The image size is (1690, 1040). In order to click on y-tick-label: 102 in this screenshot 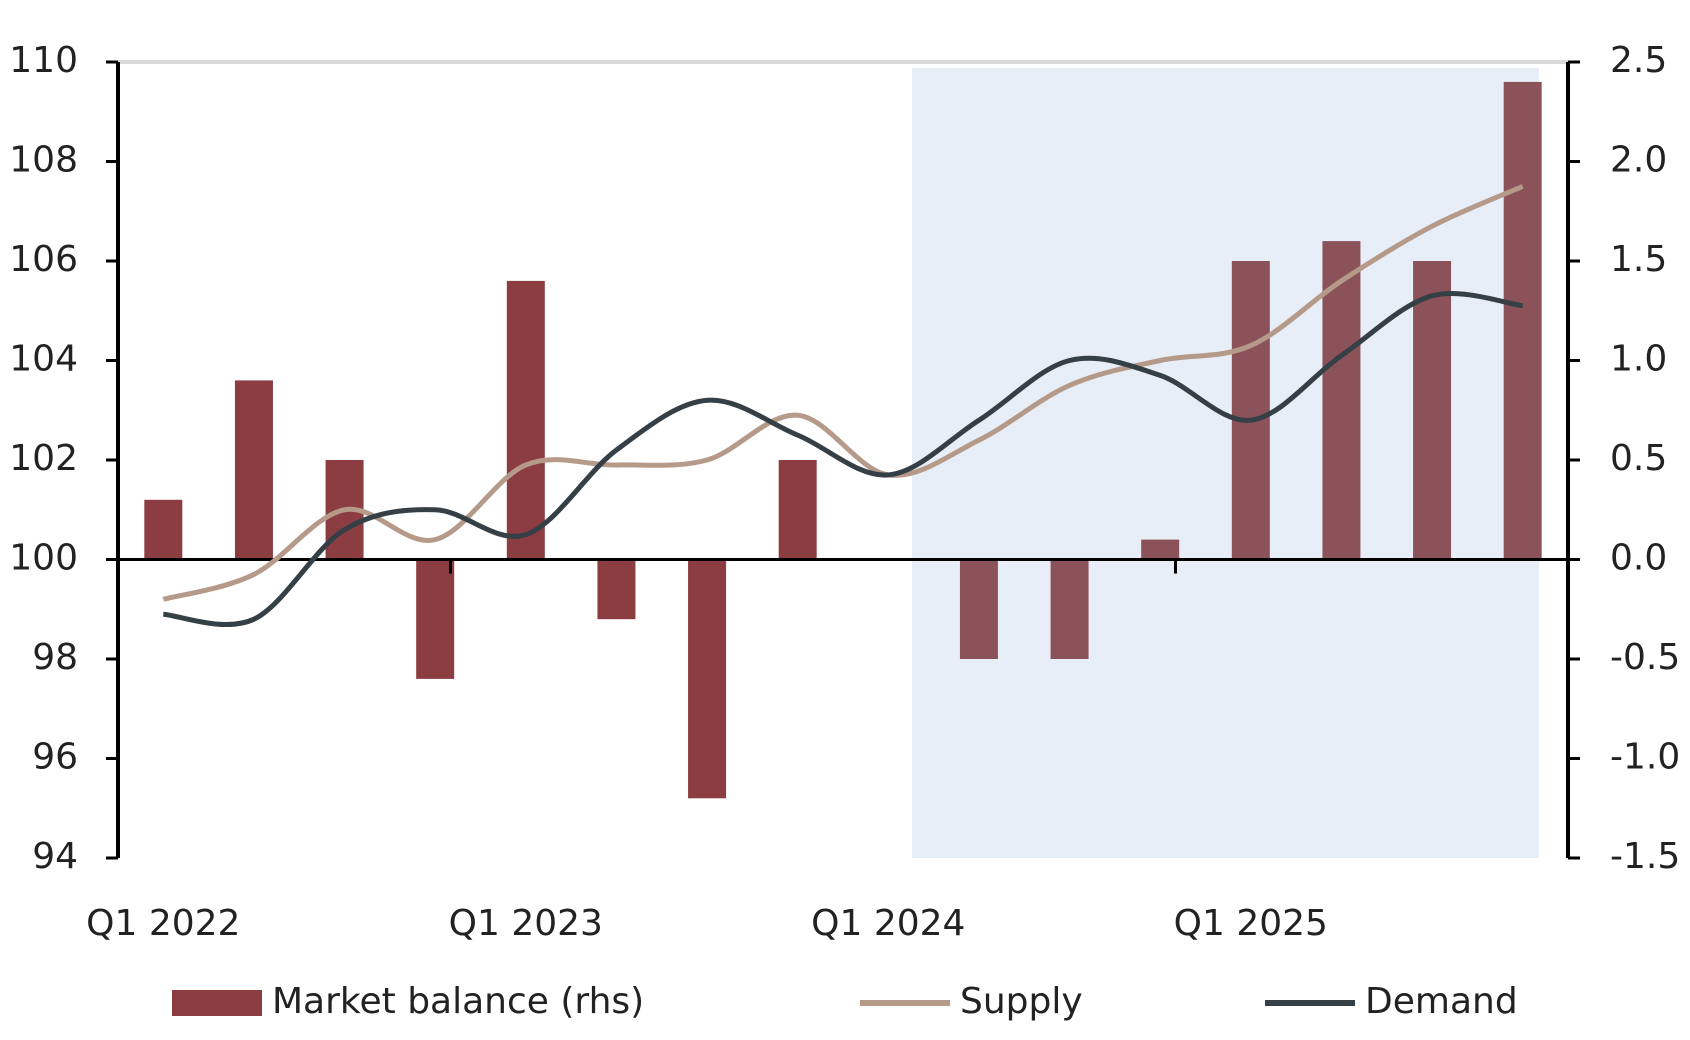, I will do `click(43, 458)`.